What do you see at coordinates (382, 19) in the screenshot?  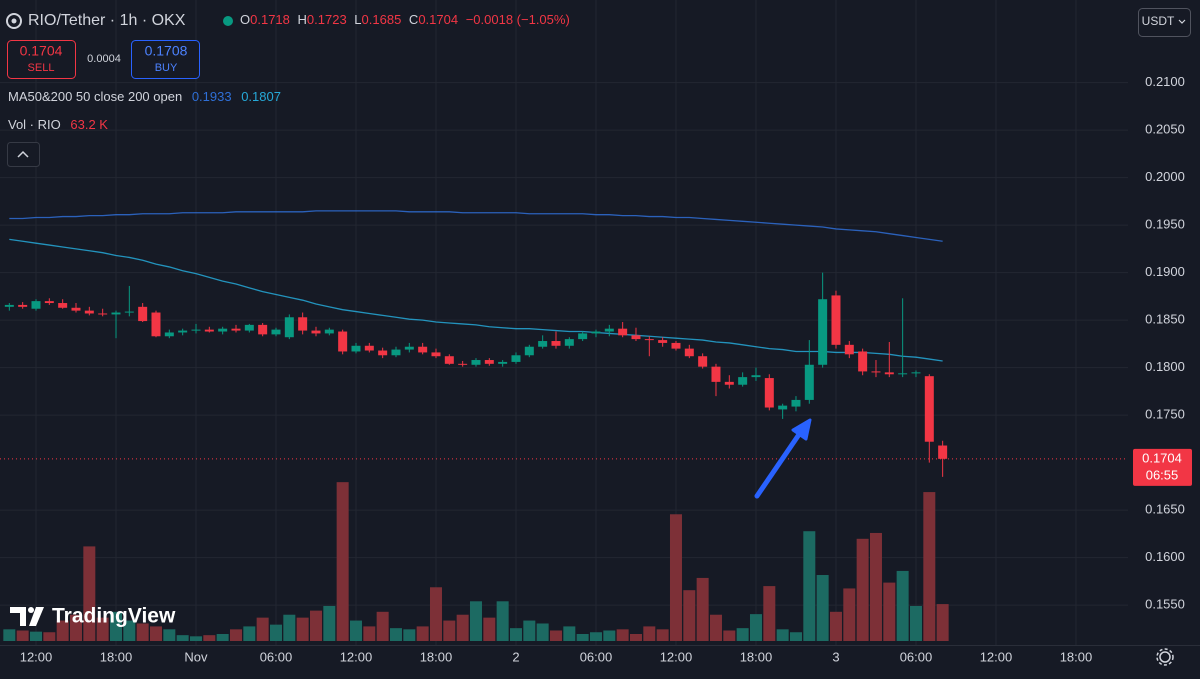 I see `legend-value: 0.1685` at bounding box center [382, 19].